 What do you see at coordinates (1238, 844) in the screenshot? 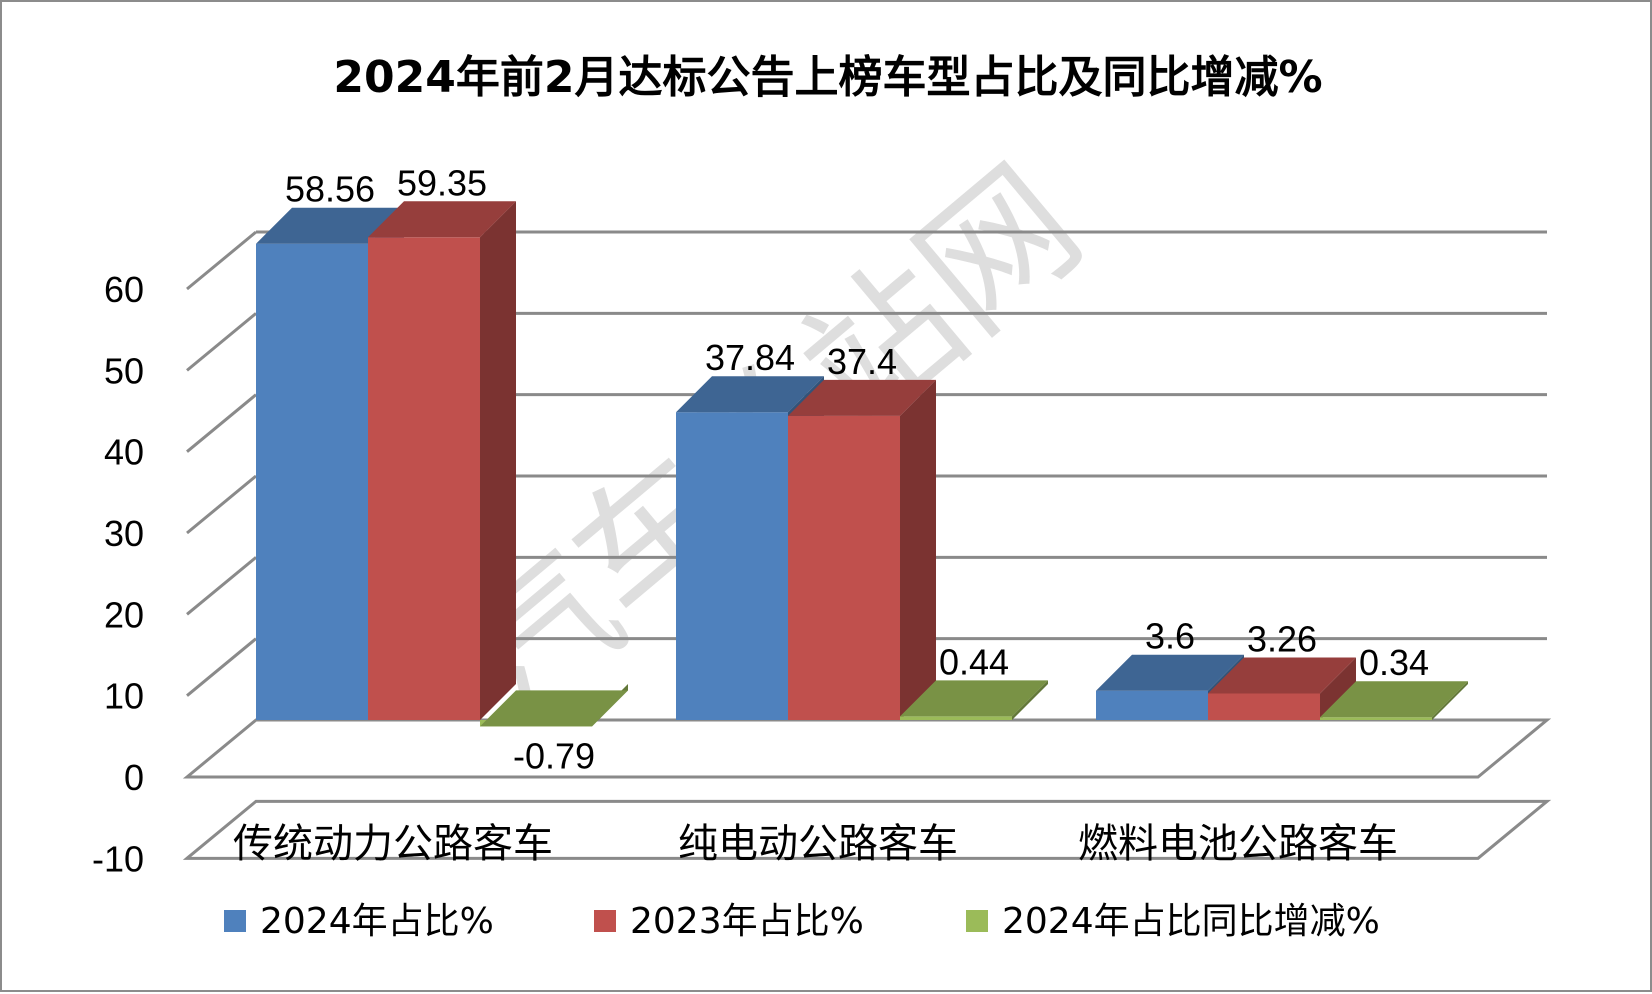
I see `x-category-label: 燃料电池公路客车` at bounding box center [1238, 844].